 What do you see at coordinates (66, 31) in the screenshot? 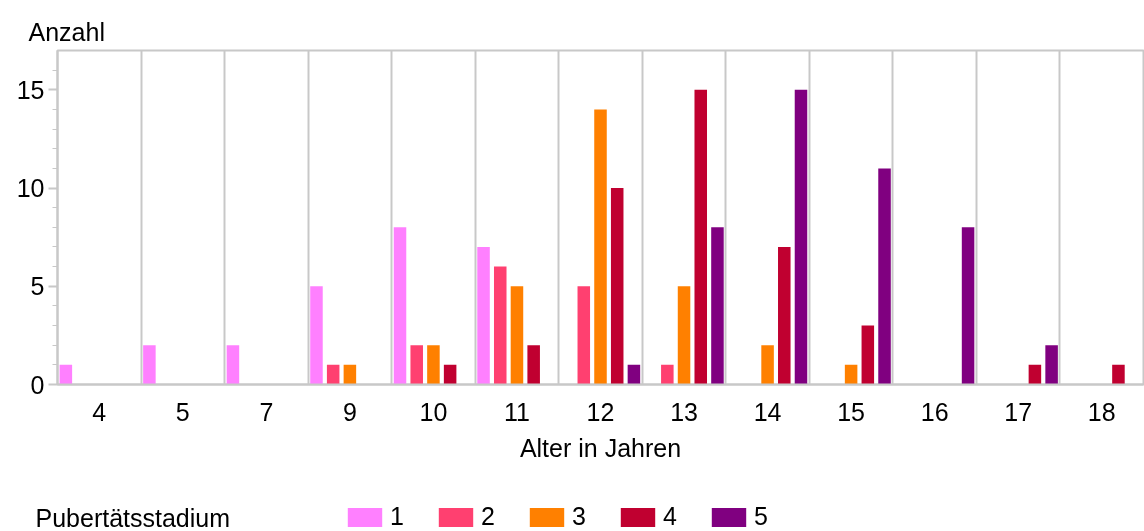
I see `y-axis-title: Anzahl` at bounding box center [66, 31].